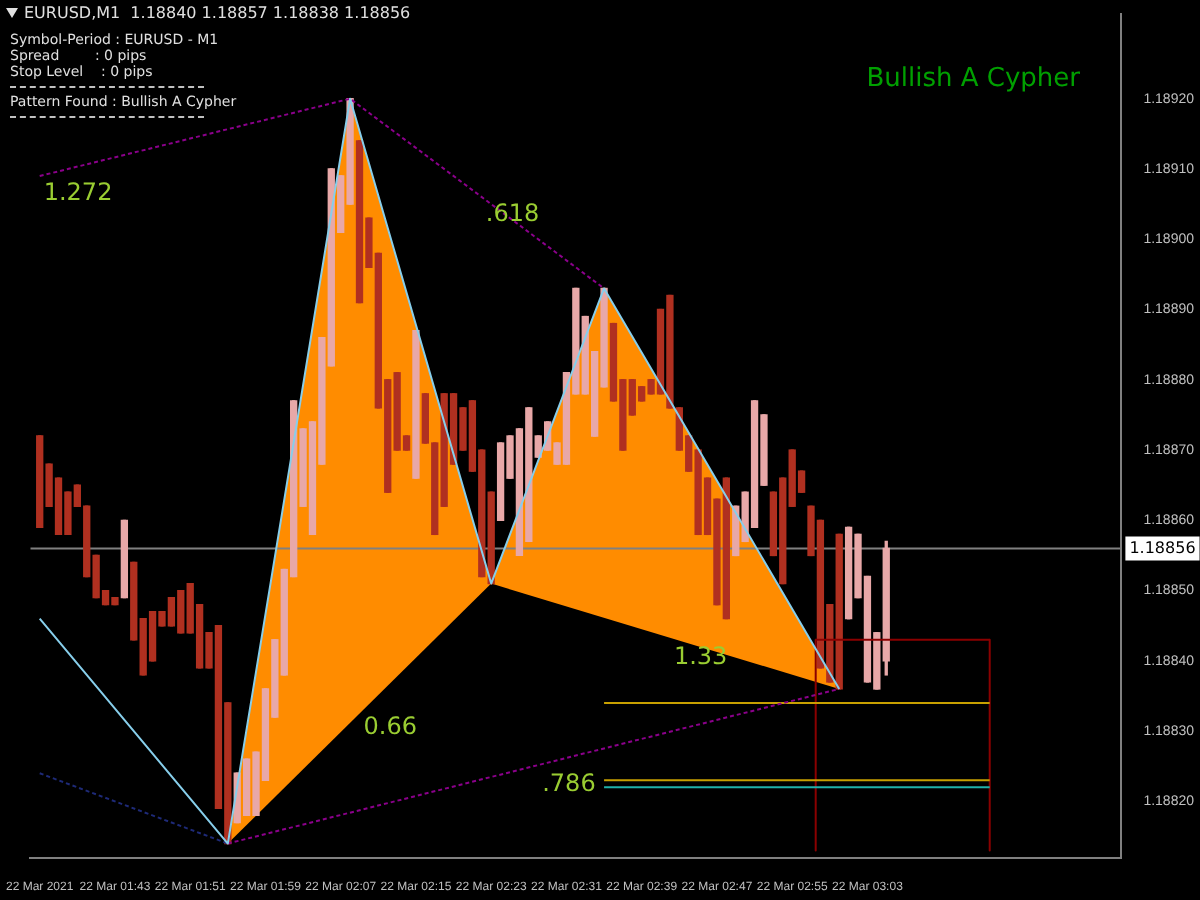  What do you see at coordinates (700, 656) in the screenshot?
I see `annotation: 1.33` at bounding box center [700, 656].